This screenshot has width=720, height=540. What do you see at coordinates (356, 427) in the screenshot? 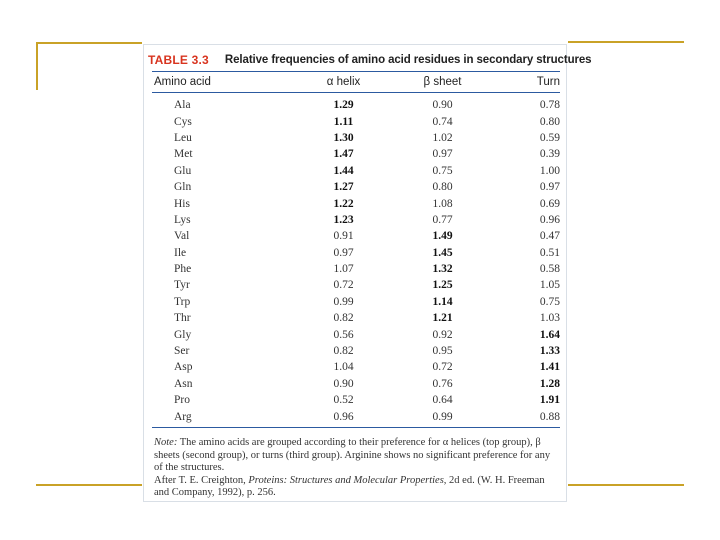
I see `table-bottom-rule` at bounding box center [356, 427].